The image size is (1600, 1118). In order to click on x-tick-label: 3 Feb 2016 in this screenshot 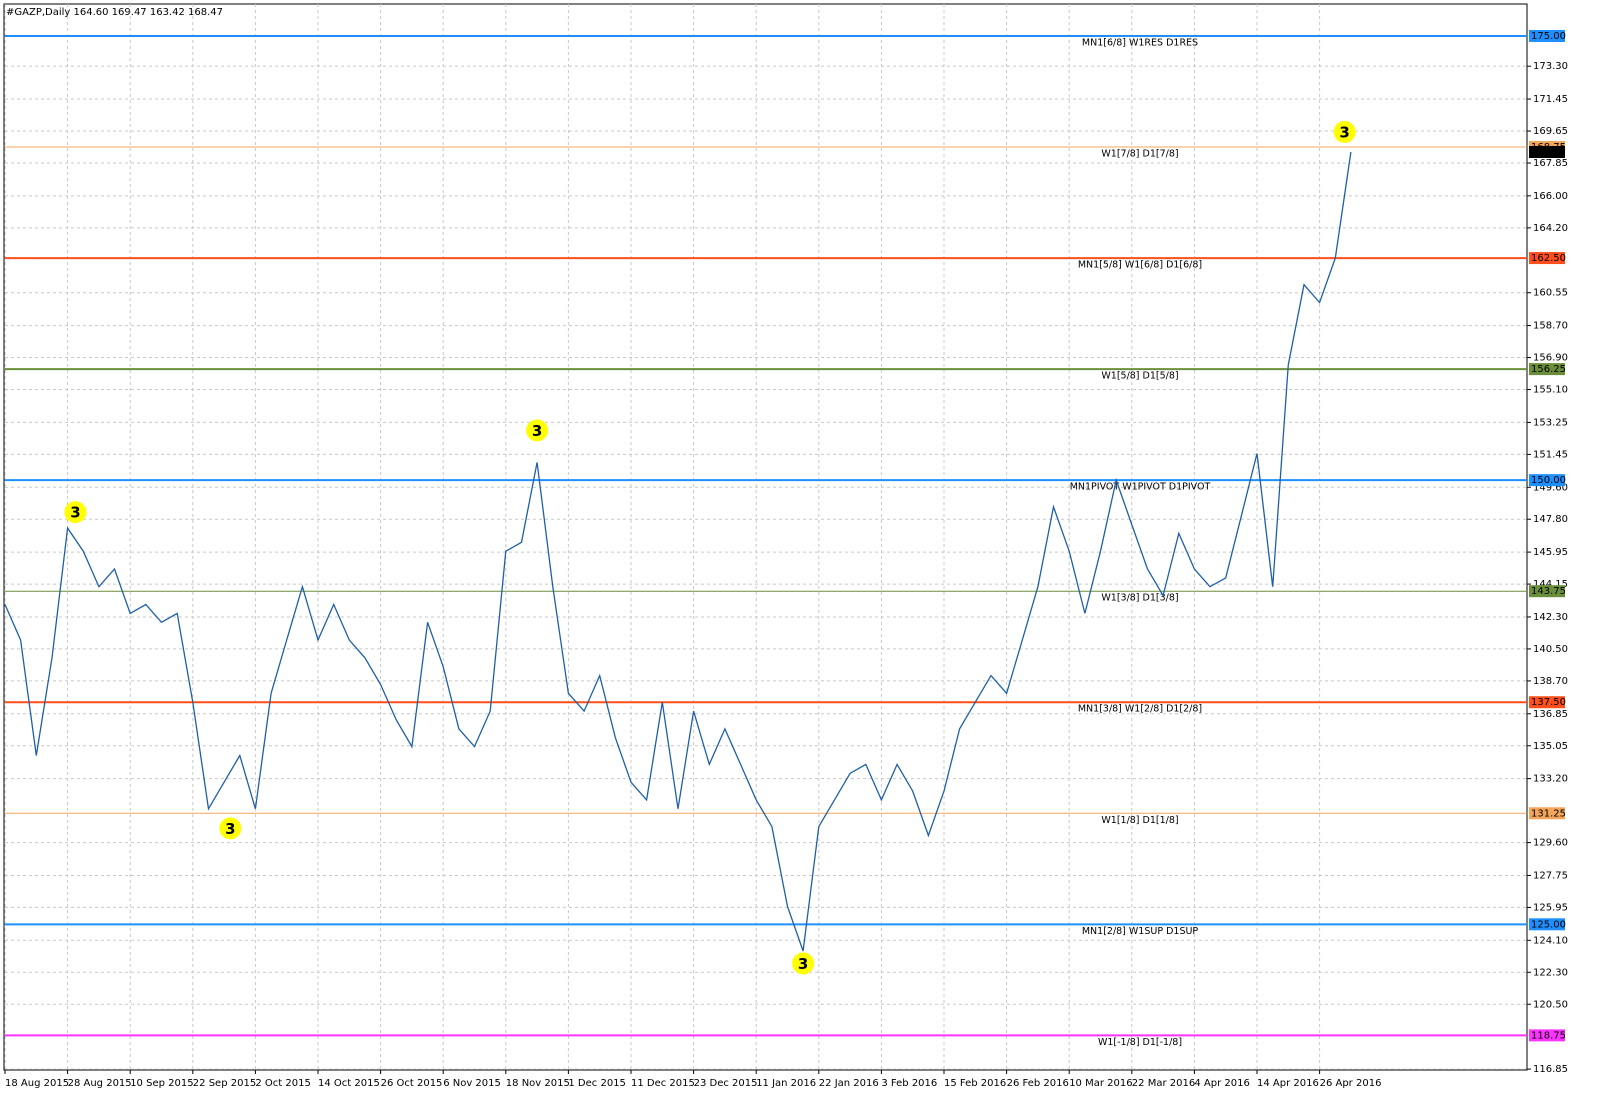, I will do `click(909, 1083)`.